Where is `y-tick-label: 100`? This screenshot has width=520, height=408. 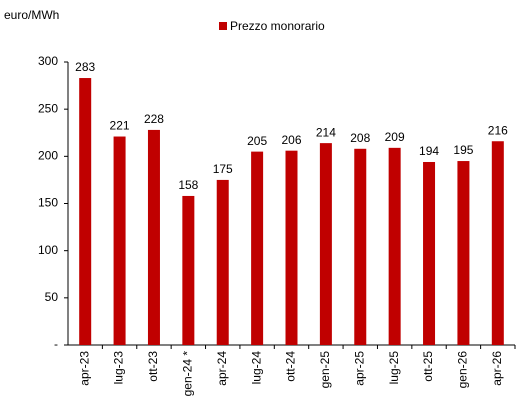 y-tick-label: 100 is located at coordinates (48, 250).